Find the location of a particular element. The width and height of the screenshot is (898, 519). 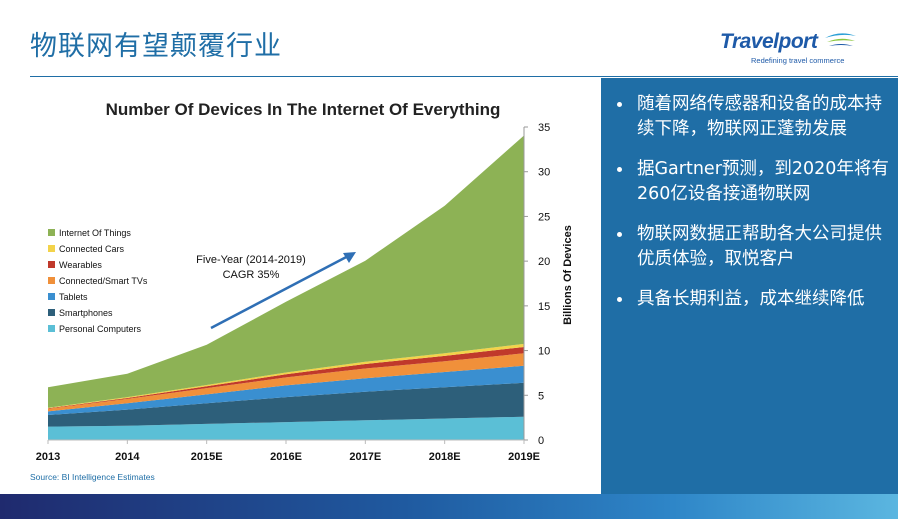

x-axis-ticks: 2013 2014 2015E 2016E 2017E 2018E 2019E is located at coordinates (288, 451).